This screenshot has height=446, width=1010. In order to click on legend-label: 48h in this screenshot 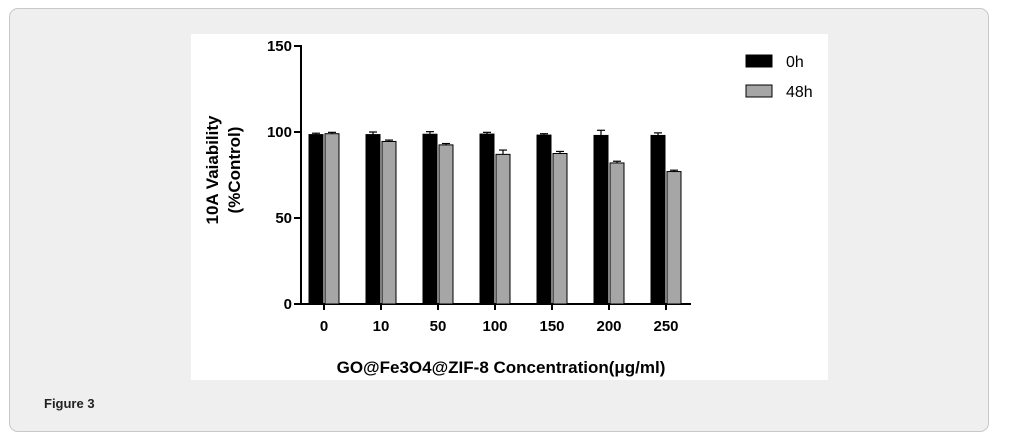, I will do `click(799, 92)`.